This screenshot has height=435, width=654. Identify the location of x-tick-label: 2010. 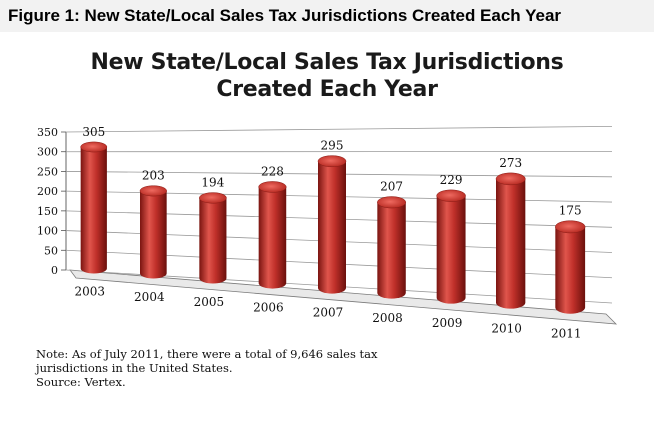
(506, 328).